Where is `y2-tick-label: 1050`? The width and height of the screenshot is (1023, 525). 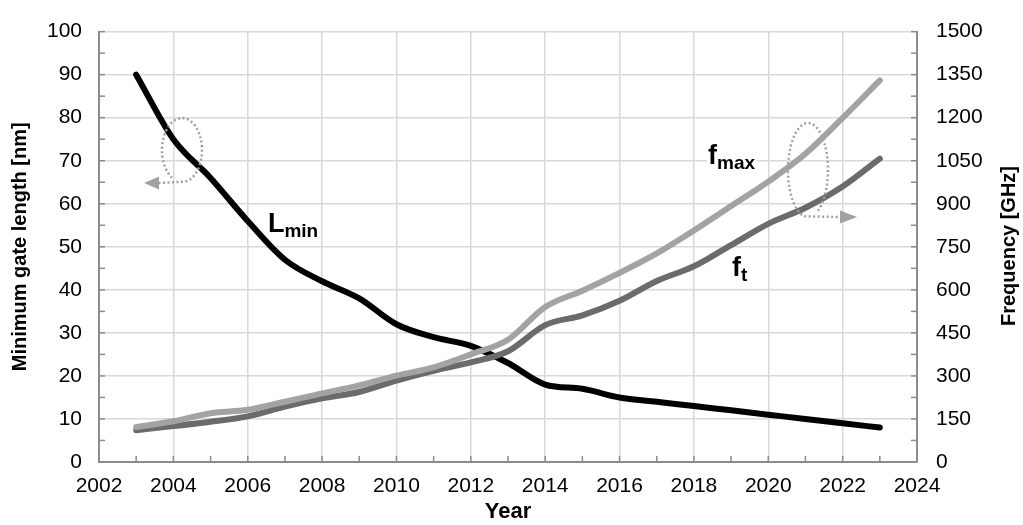 y2-tick-label: 1050 is located at coordinates (959, 159).